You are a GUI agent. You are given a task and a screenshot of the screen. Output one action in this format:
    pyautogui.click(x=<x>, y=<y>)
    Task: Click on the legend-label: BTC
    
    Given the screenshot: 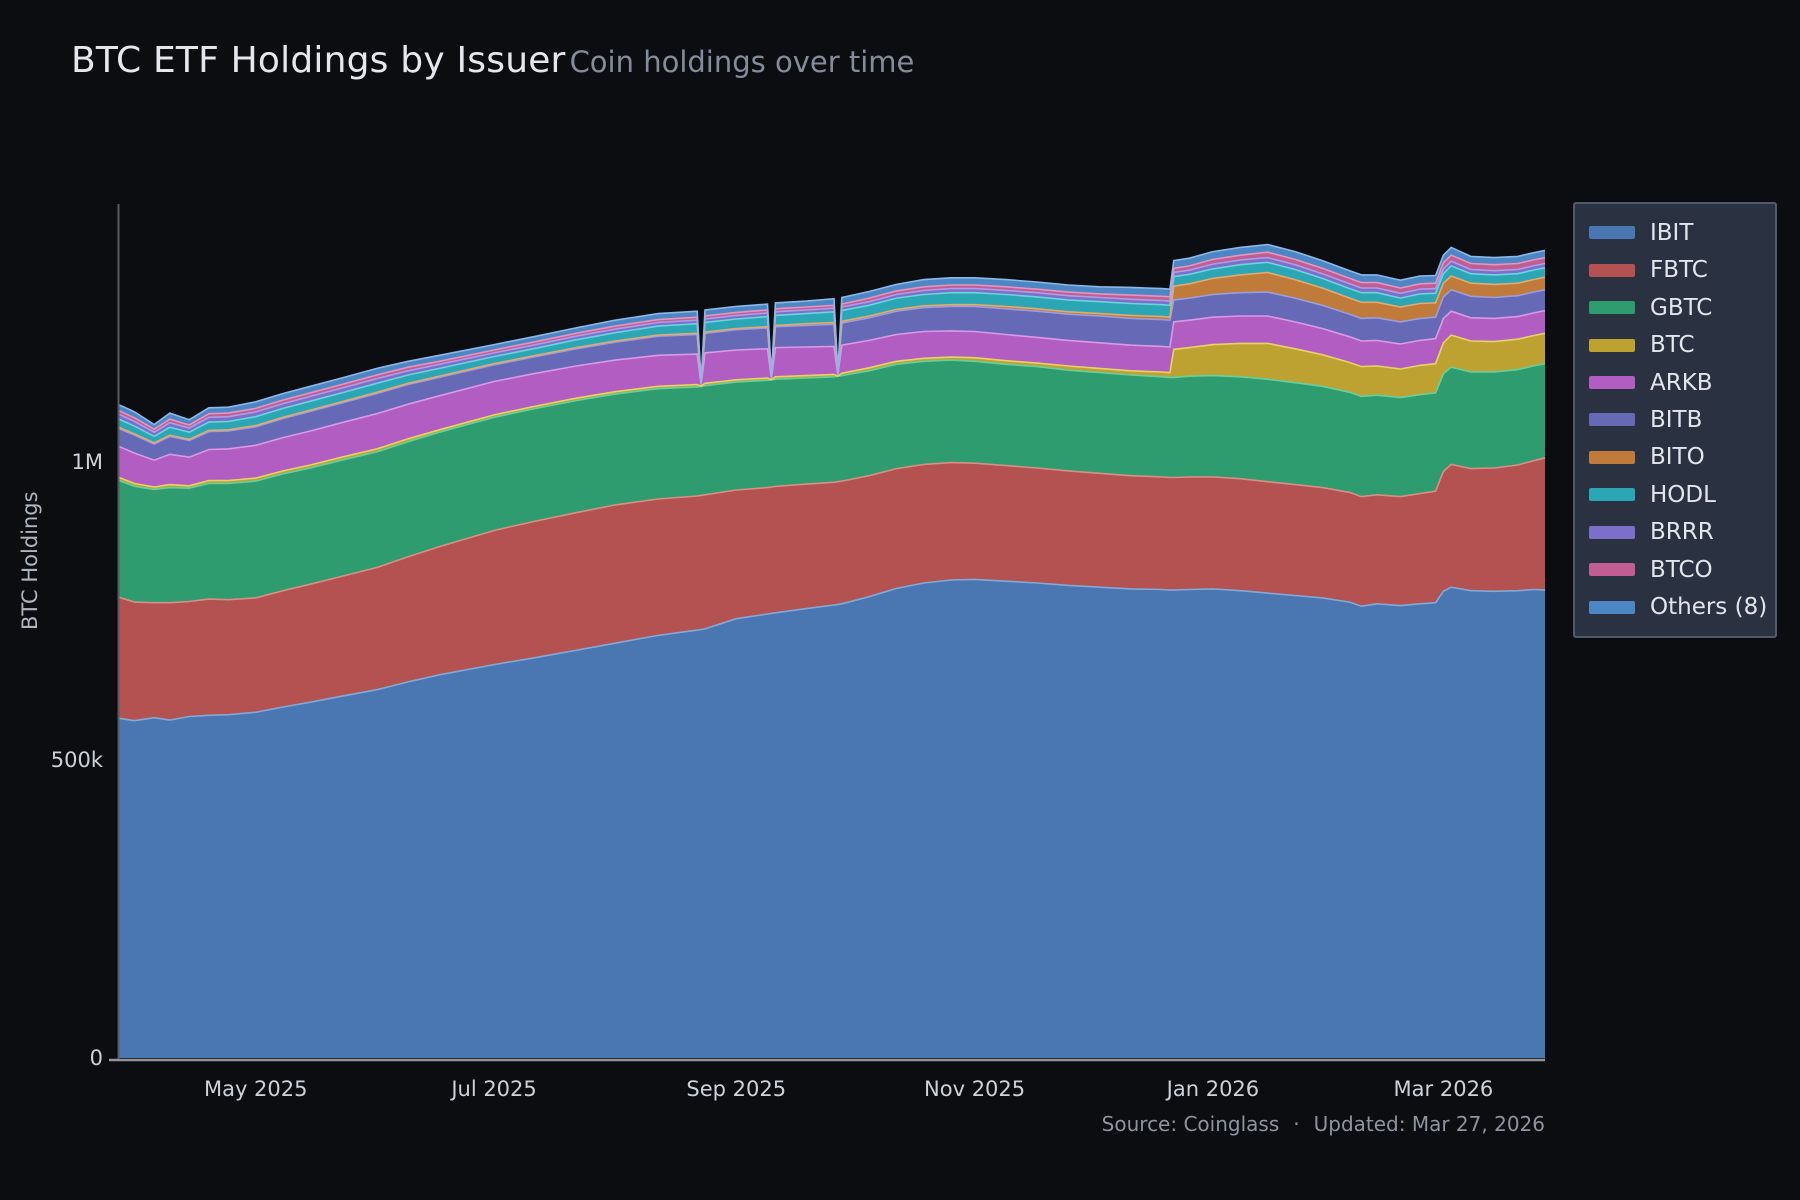 What is the action you would take?
    pyautogui.click(x=1672, y=345)
    